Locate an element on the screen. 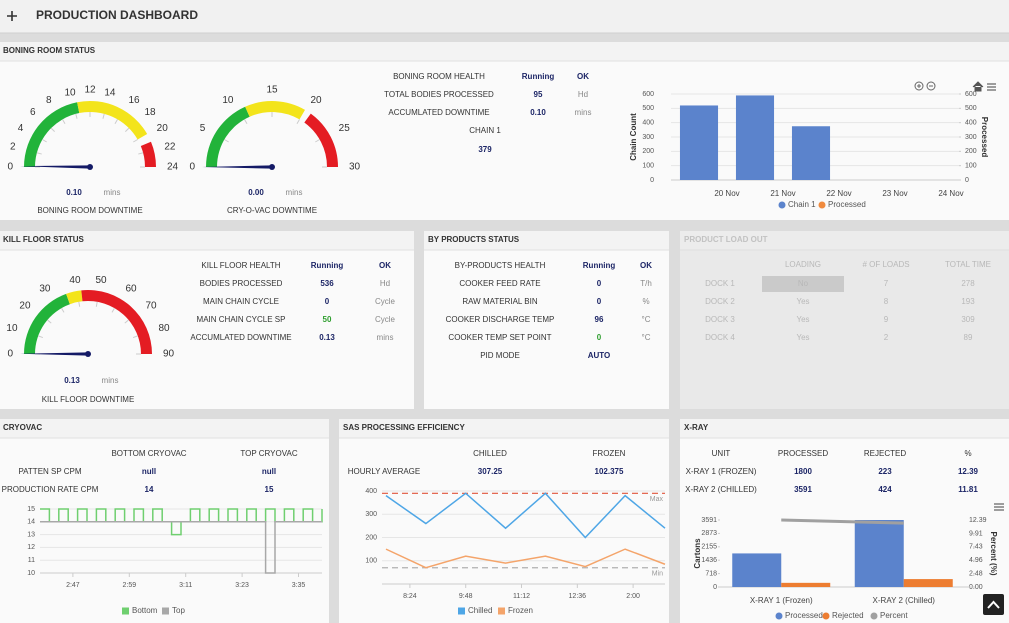 The width and height of the screenshot is (1009, 623). cell-value: 278 is located at coordinates (968, 283).